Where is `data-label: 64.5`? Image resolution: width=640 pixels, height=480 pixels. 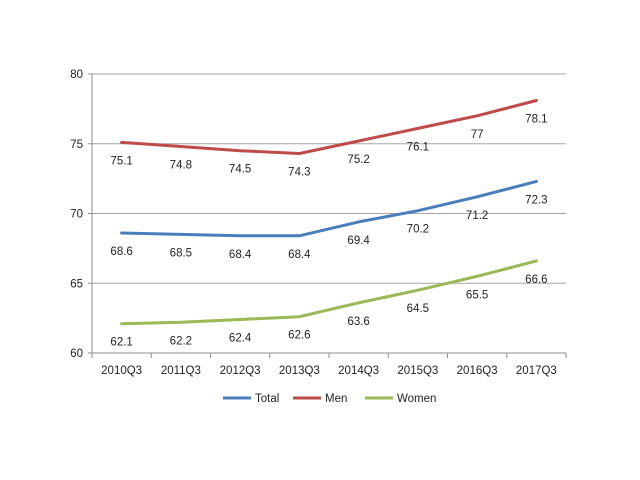
data-label: 64.5 is located at coordinates (418, 309).